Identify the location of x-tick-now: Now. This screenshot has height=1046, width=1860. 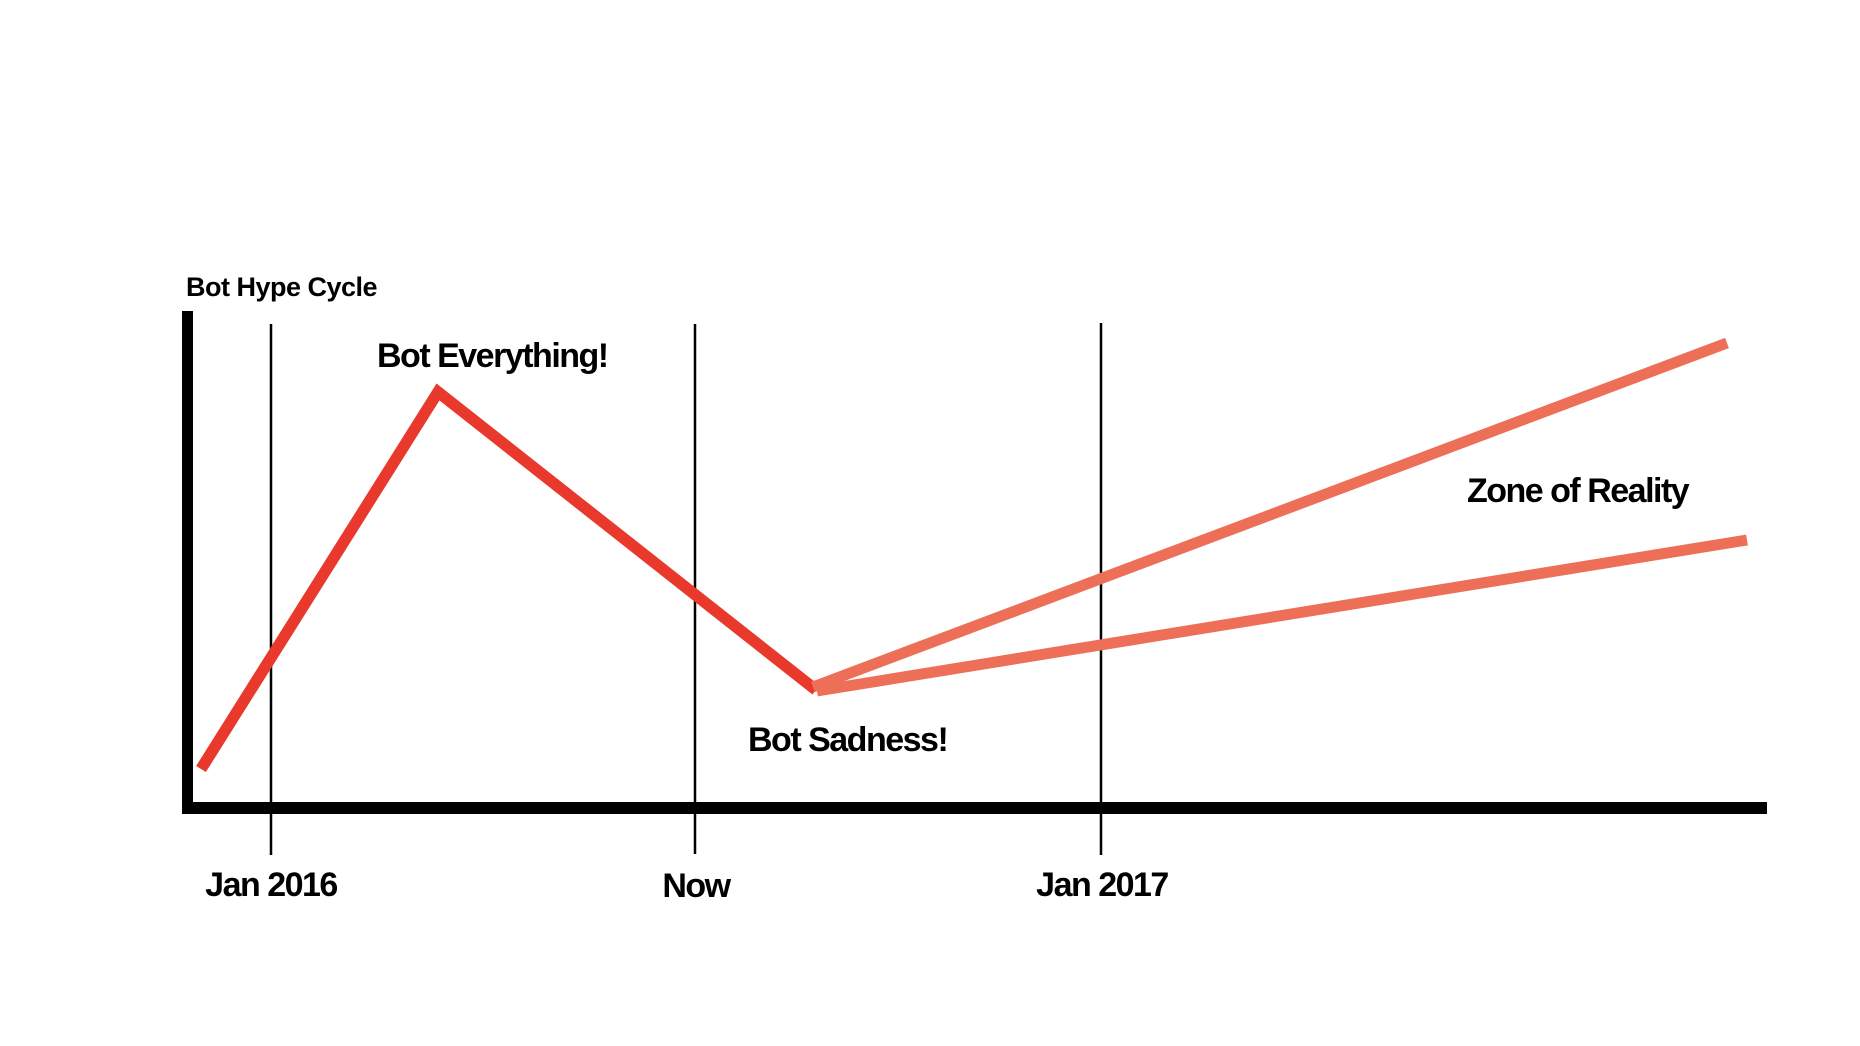
(696, 886).